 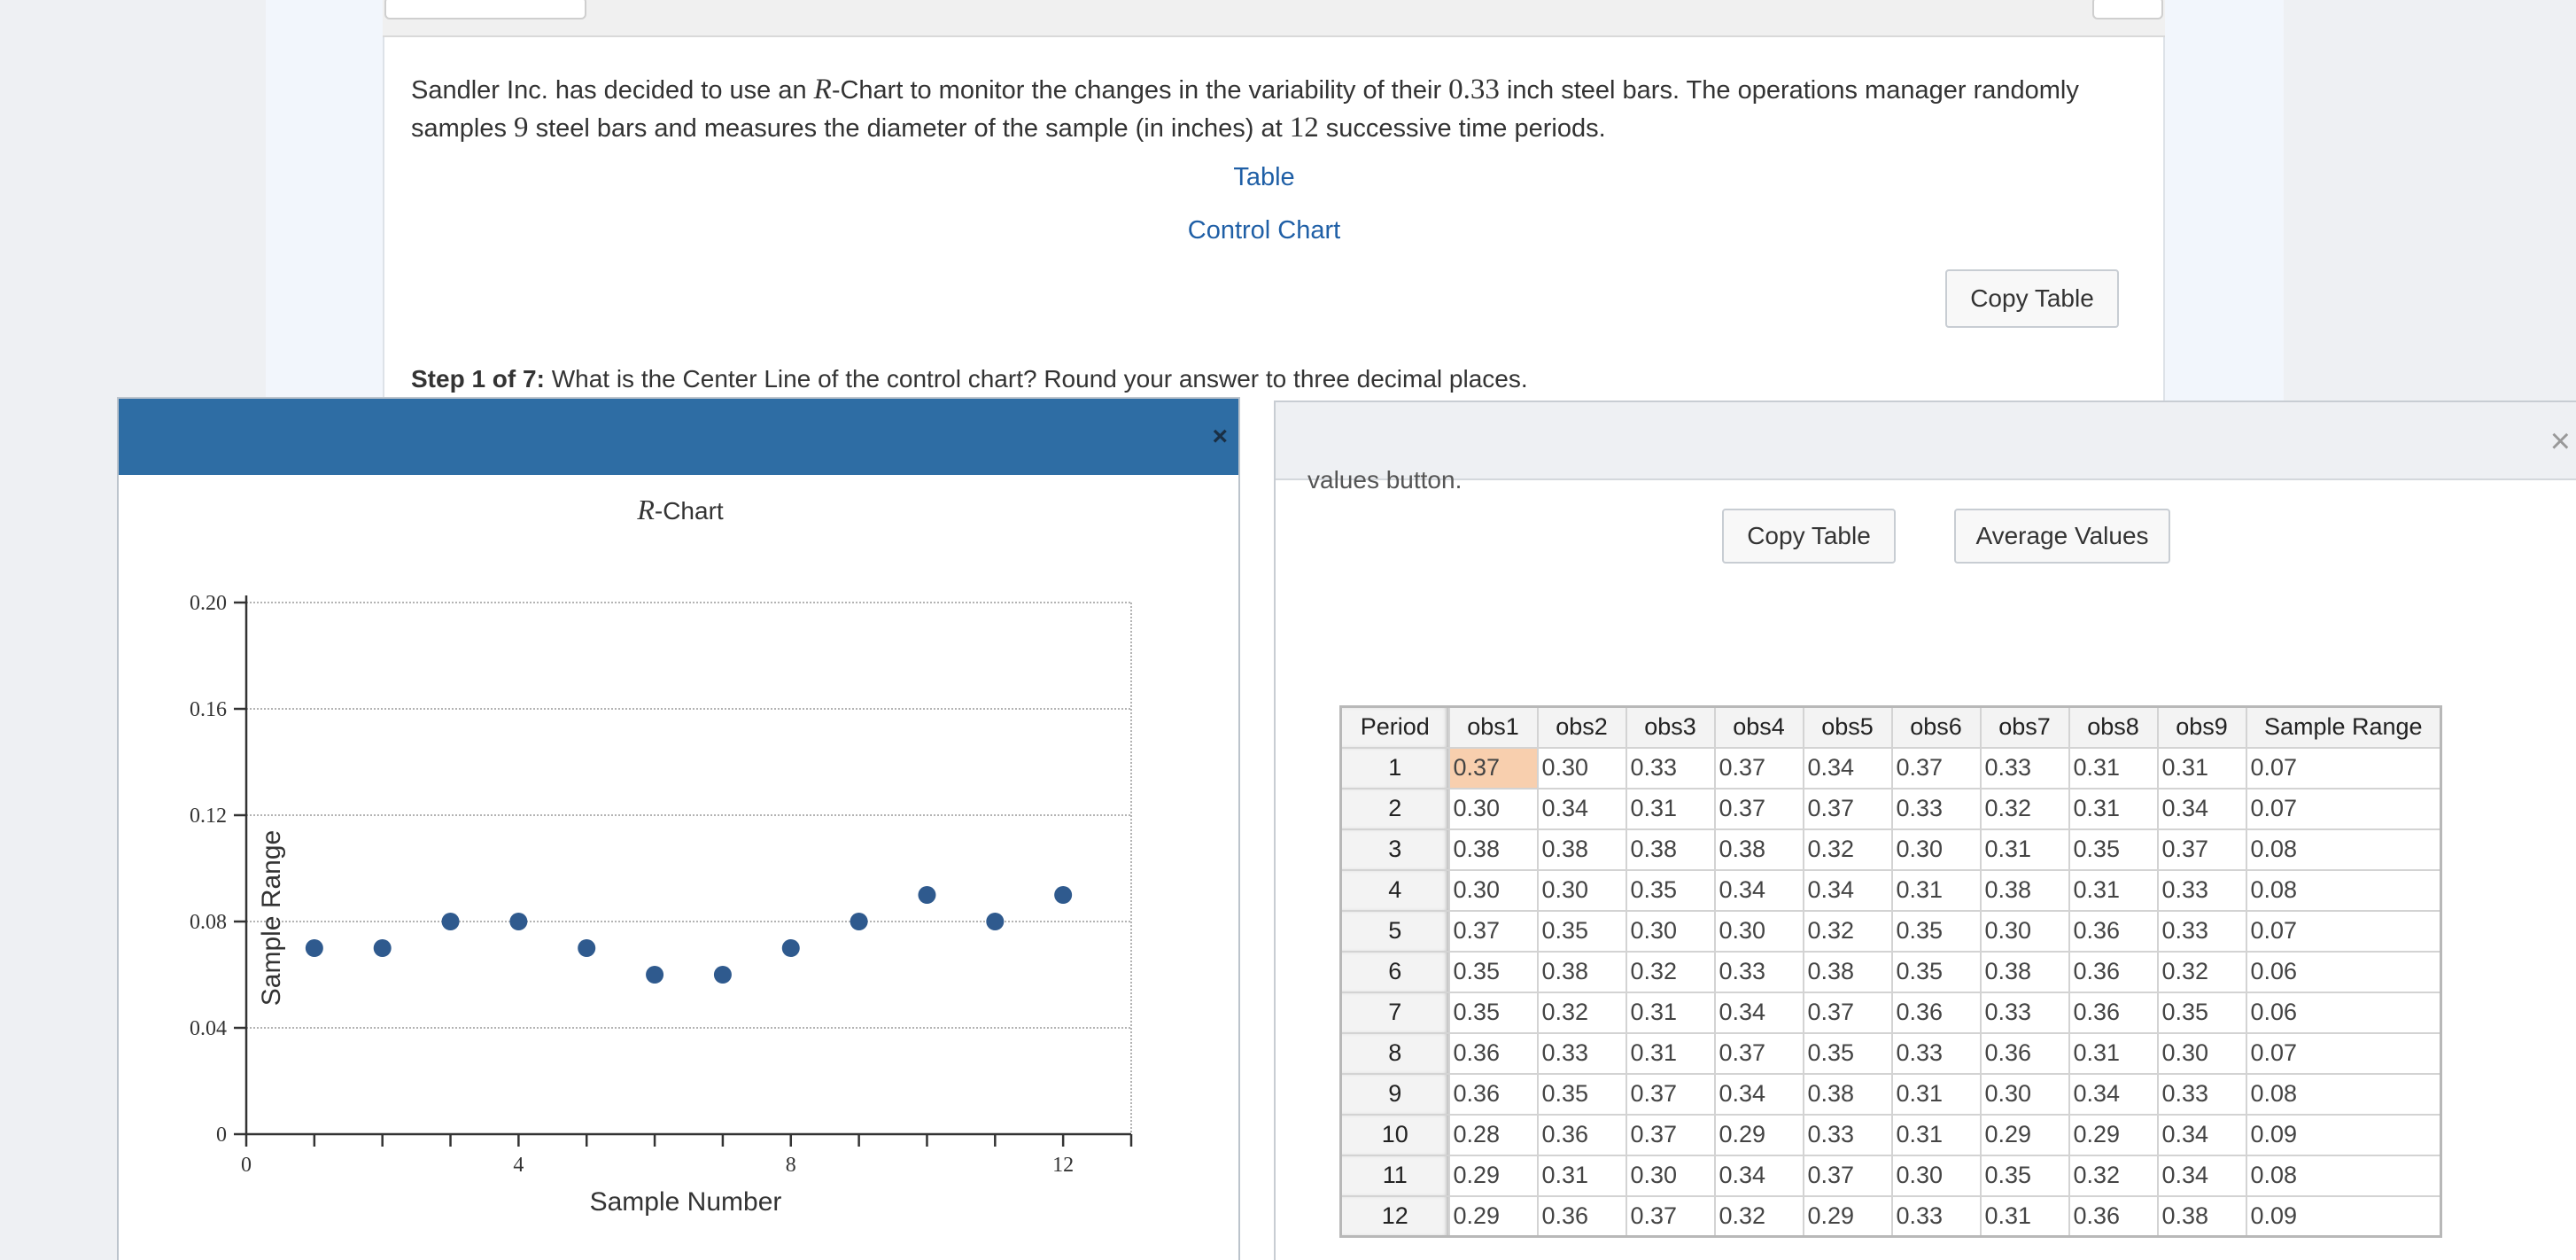 What do you see at coordinates (485, 9) in the screenshot?
I see `toolbar-button-left` at bounding box center [485, 9].